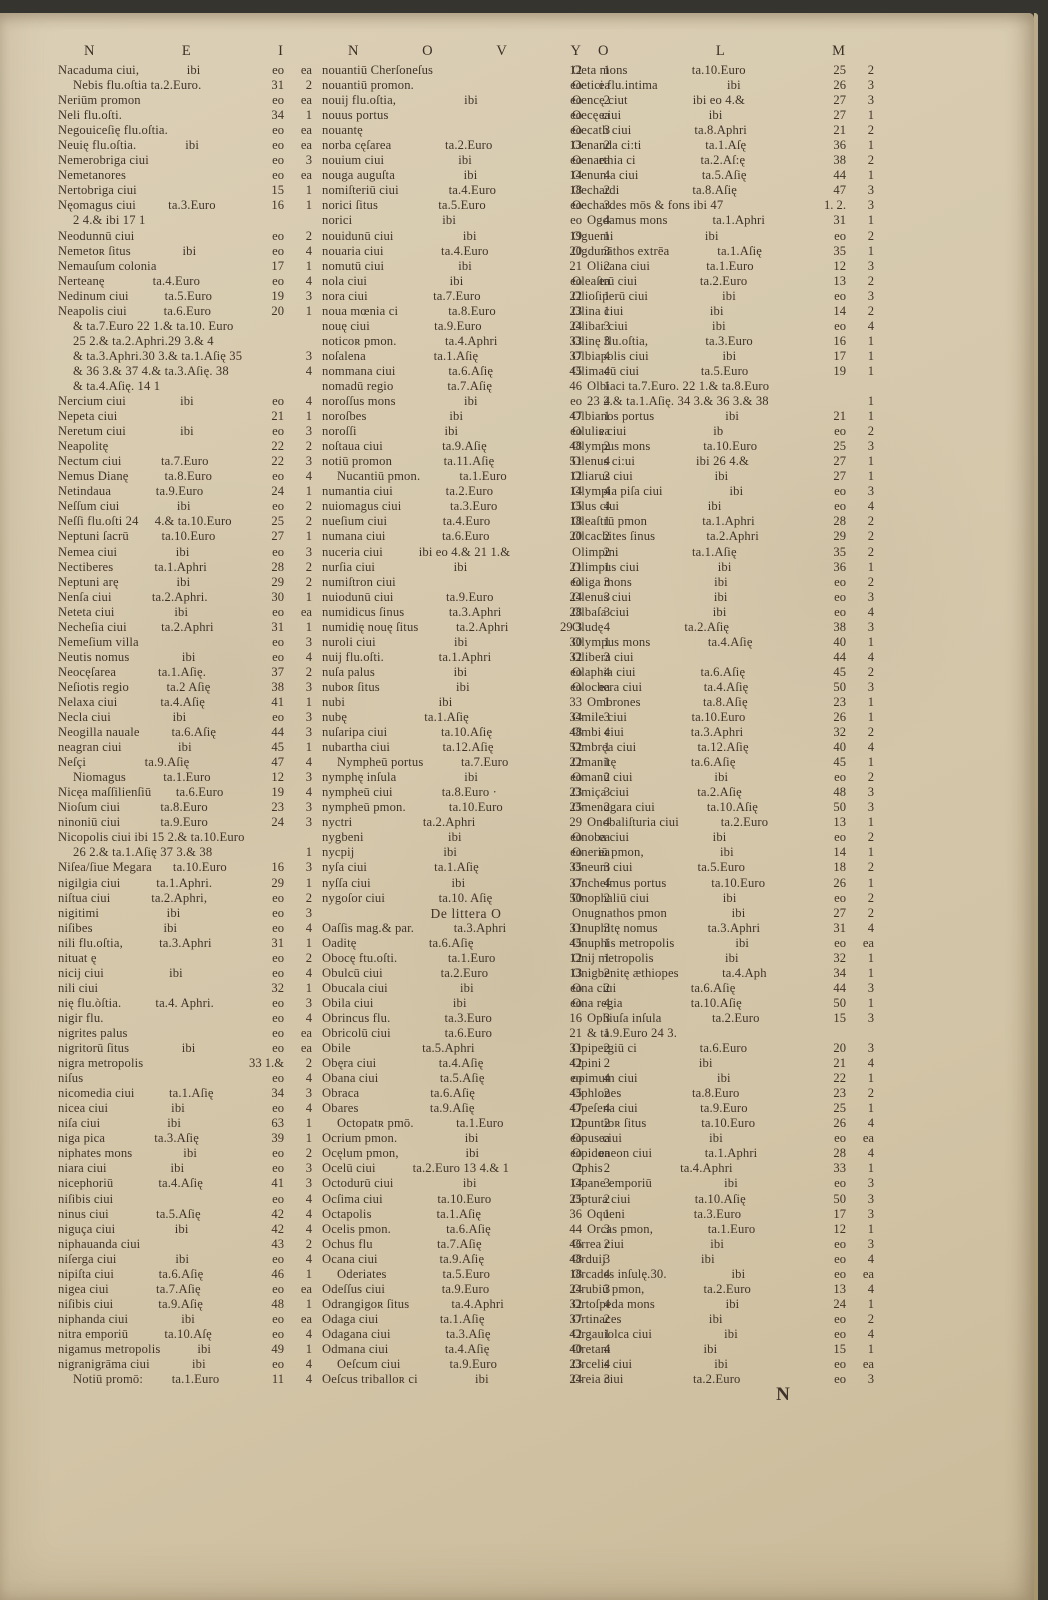 The width and height of the screenshot is (1048, 1600). Describe the element at coordinates (723, 190) in the screenshot. I see `index-entry-row: Oechardi ta.8.Aſię 47 3` at that location.